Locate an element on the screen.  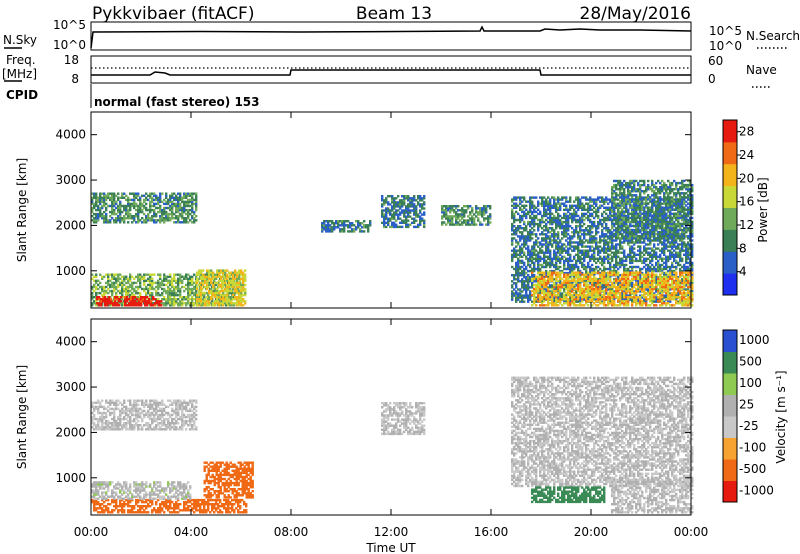
nsky-trace is located at coordinates (391, 37).